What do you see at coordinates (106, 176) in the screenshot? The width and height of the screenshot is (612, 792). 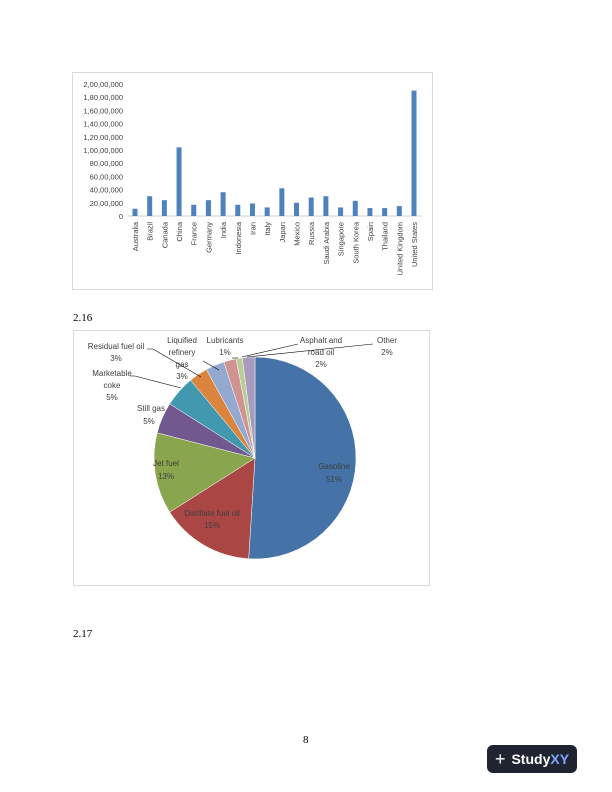 I see `y-tick-label: 60,00,000` at bounding box center [106, 176].